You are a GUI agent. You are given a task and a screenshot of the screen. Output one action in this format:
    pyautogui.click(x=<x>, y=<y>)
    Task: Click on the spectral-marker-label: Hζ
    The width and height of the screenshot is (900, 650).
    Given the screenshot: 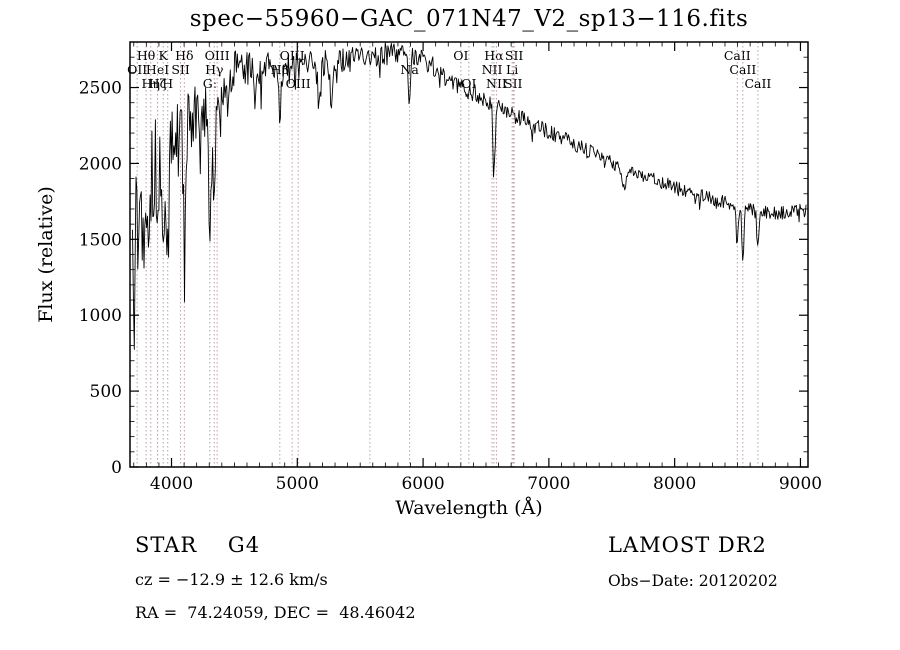 What is the action you would take?
    pyautogui.click(x=158, y=83)
    